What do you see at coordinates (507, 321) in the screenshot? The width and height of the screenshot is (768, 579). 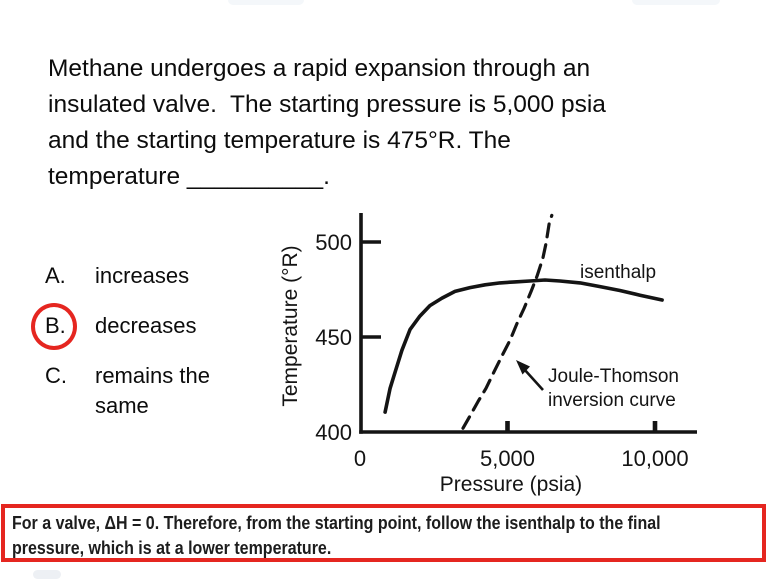 I see `inversion-curve` at bounding box center [507, 321].